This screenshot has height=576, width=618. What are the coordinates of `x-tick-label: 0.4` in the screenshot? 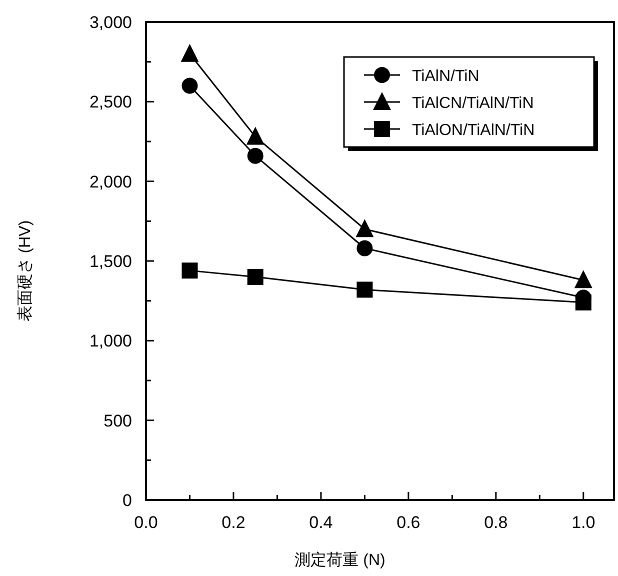 It's located at (321, 522).